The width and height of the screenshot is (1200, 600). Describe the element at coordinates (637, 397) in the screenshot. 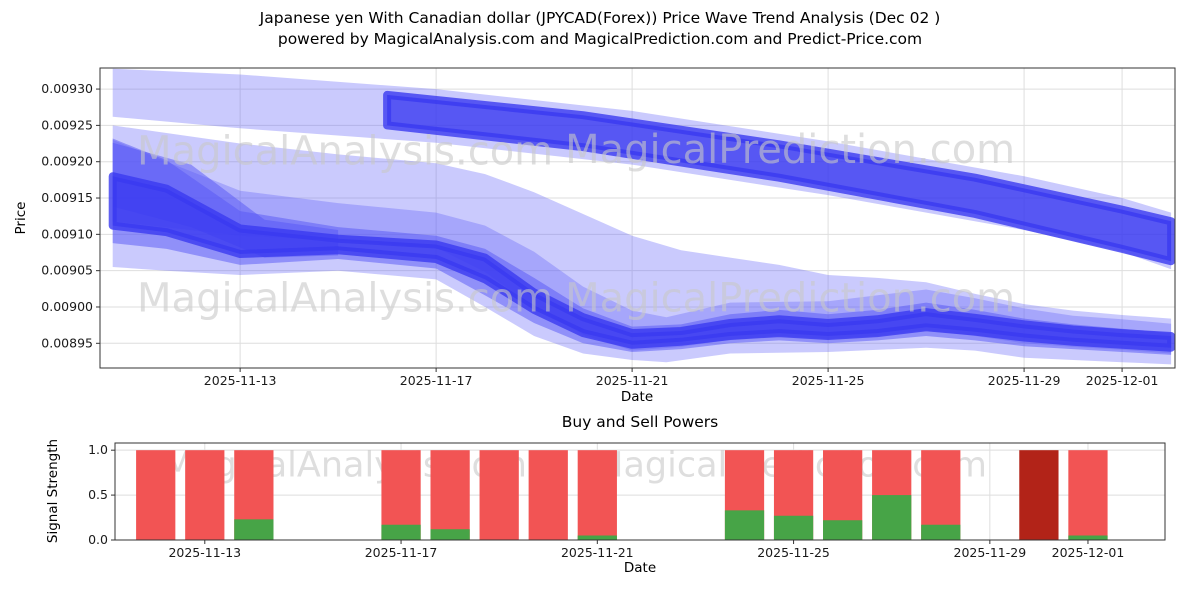

I see `date-axis-label-top: Date` at that location.